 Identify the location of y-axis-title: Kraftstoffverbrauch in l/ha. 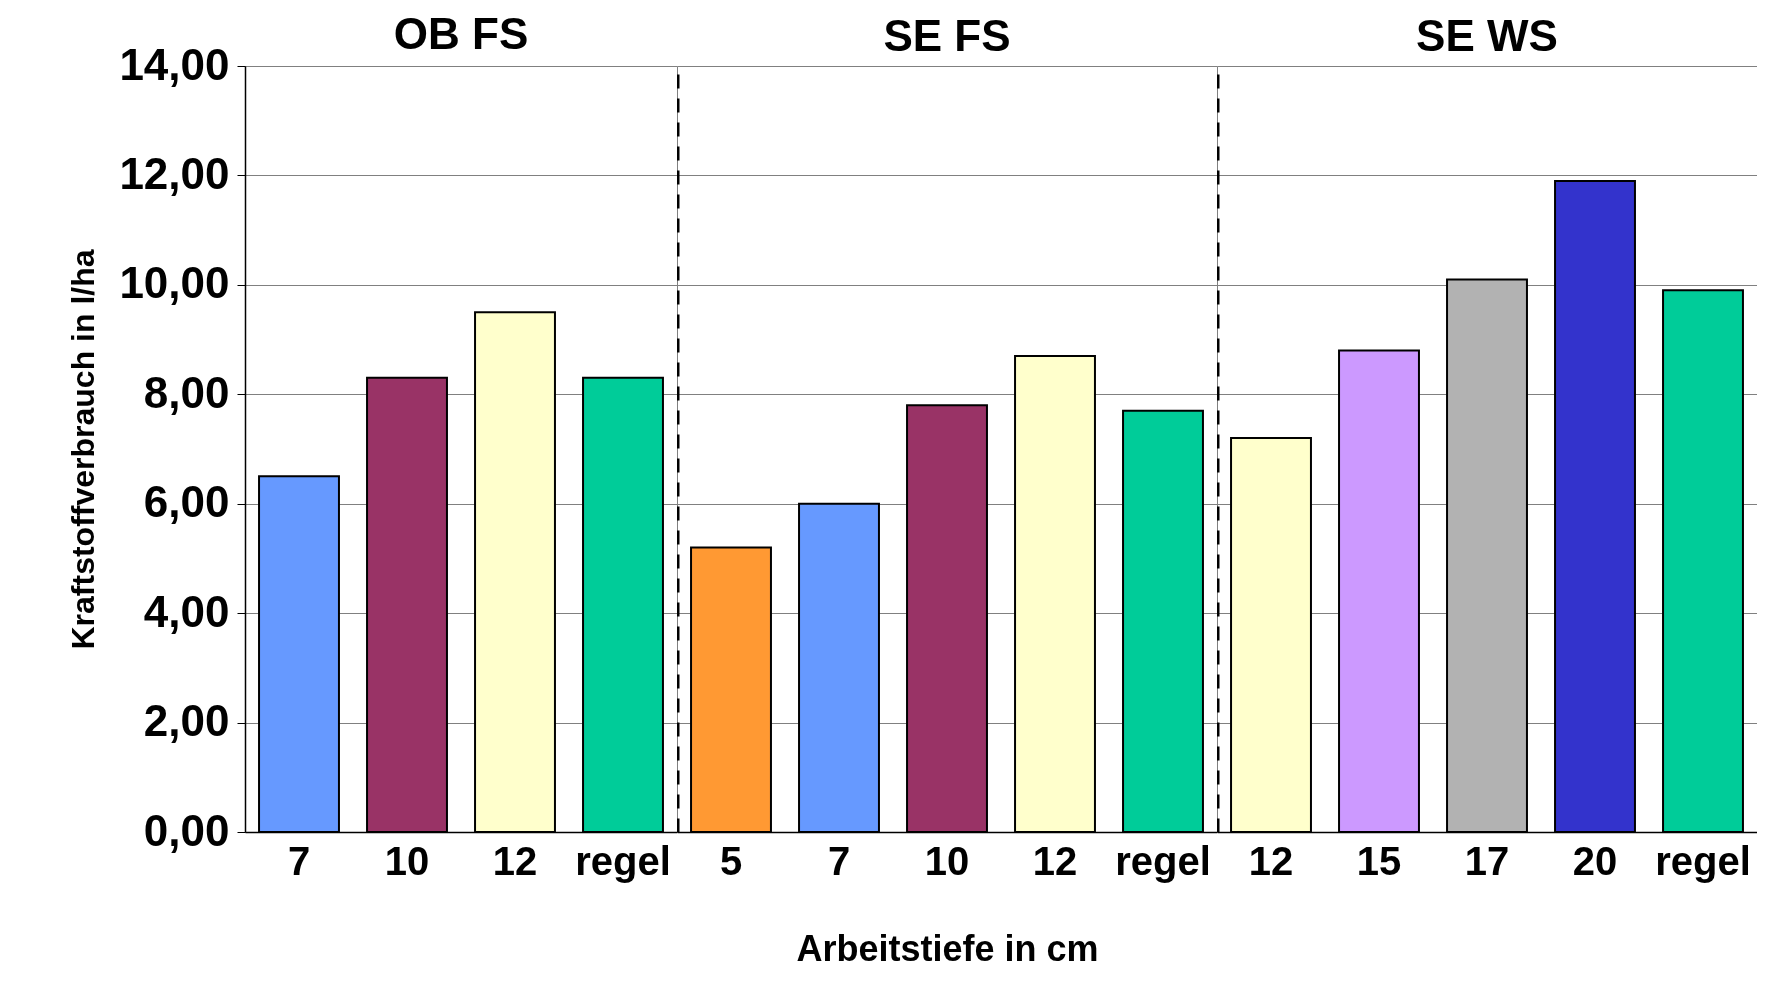
(83, 449).